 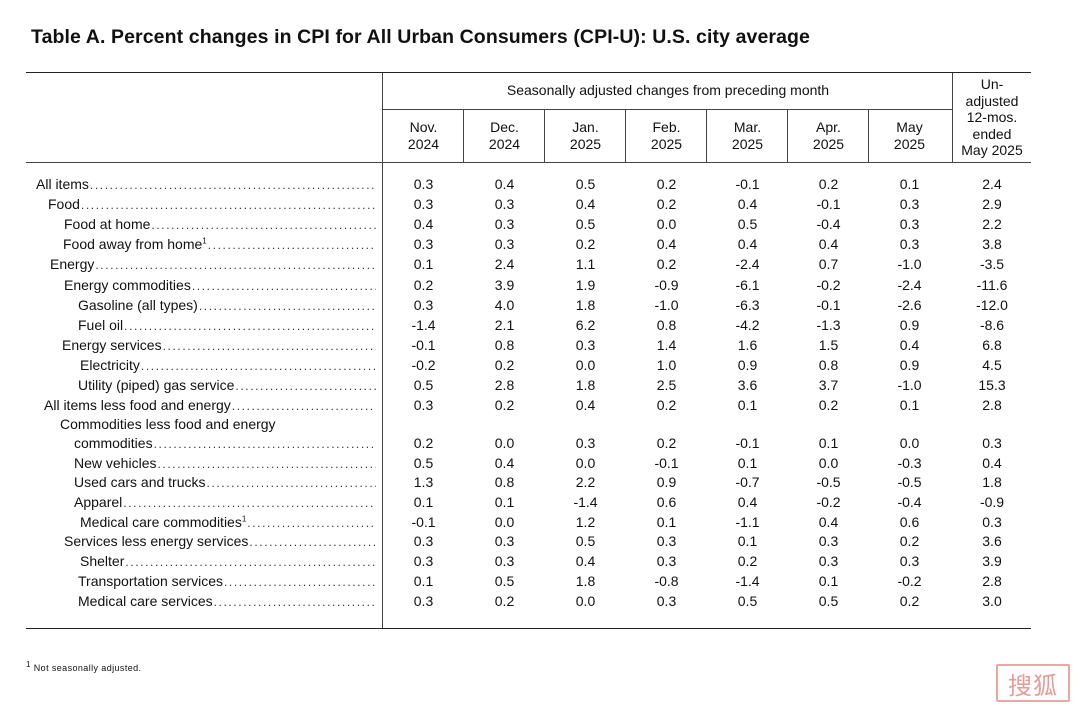 I want to click on column-header: Mar. 2025, so click(x=747, y=136).